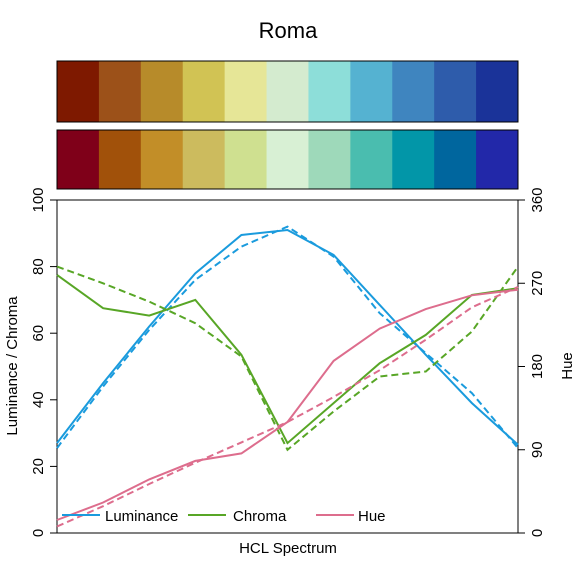 Image resolution: width=576 pixels, height=576 pixels. What do you see at coordinates (537, 449) in the screenshot?
I see `right-tick-label: 90` at bounding box center [537, 449].